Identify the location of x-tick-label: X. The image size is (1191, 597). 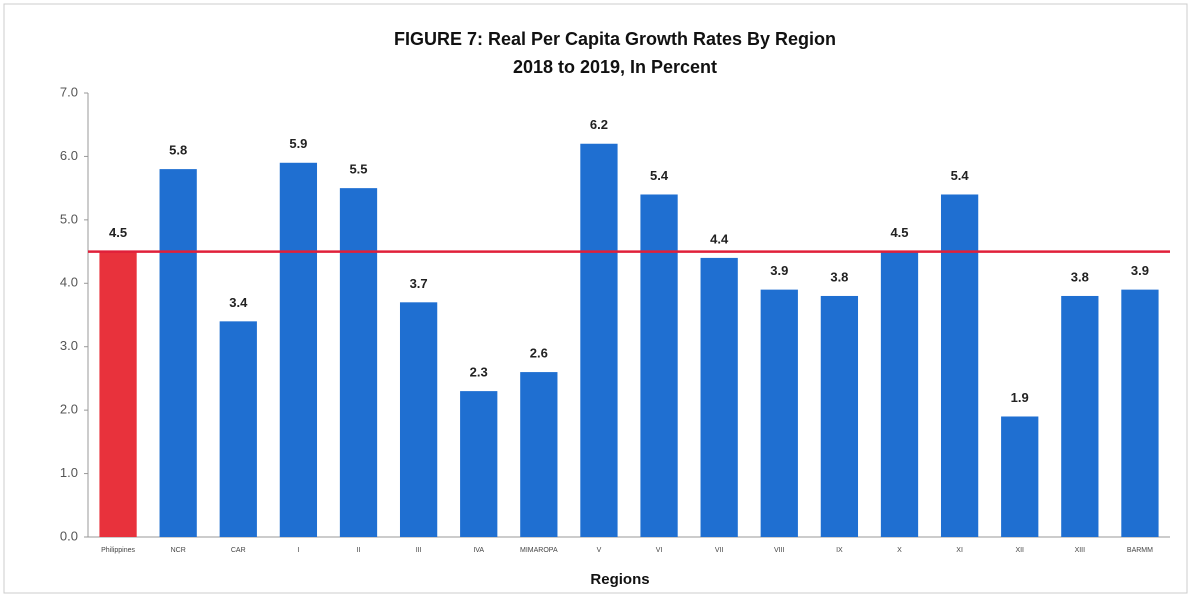
(899, 550).